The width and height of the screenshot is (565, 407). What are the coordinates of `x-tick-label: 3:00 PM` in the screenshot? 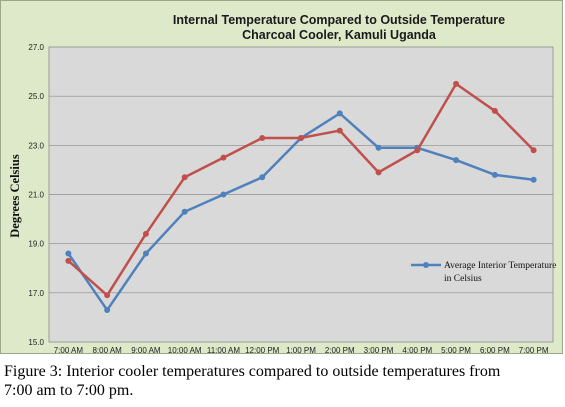 It's located at (379, 350).